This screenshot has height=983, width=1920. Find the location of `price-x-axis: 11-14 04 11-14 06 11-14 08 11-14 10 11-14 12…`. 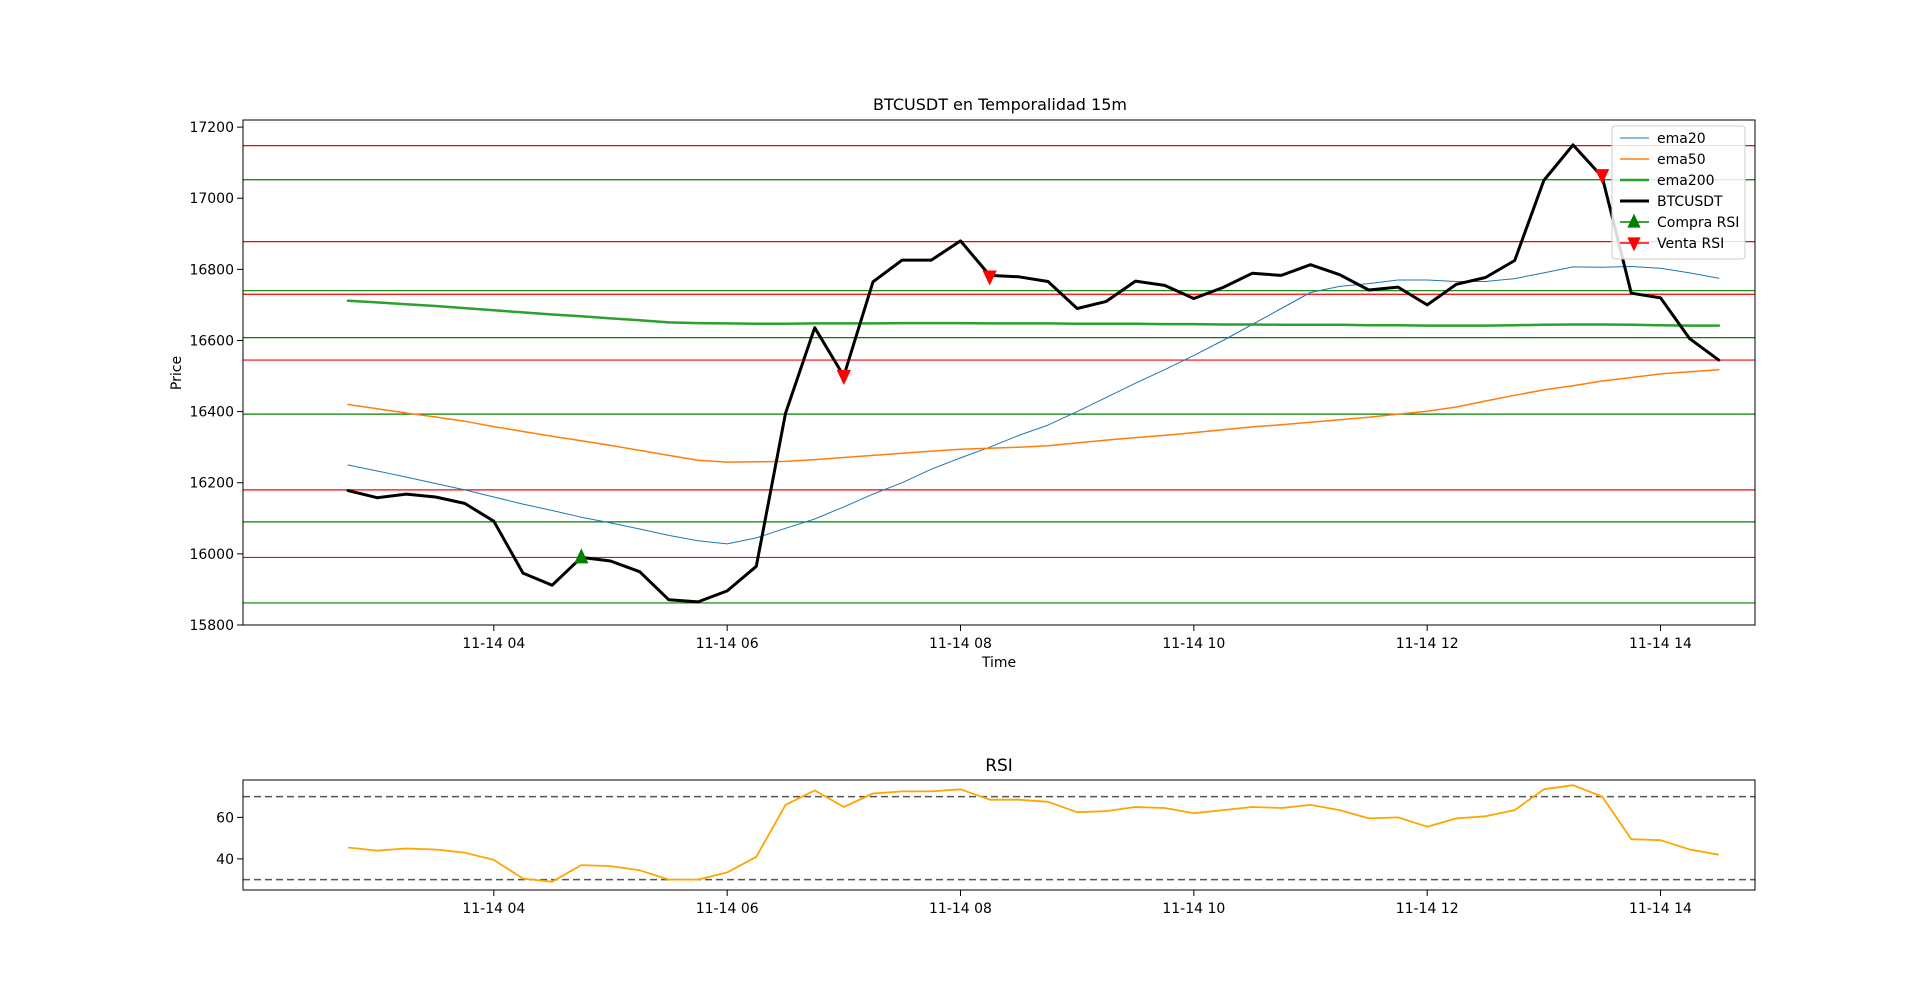

price-x-axis: 11-14 04 11-14 06 11-14 08 11-14 10 11-14 12… is located at coordinates (1077, 638).